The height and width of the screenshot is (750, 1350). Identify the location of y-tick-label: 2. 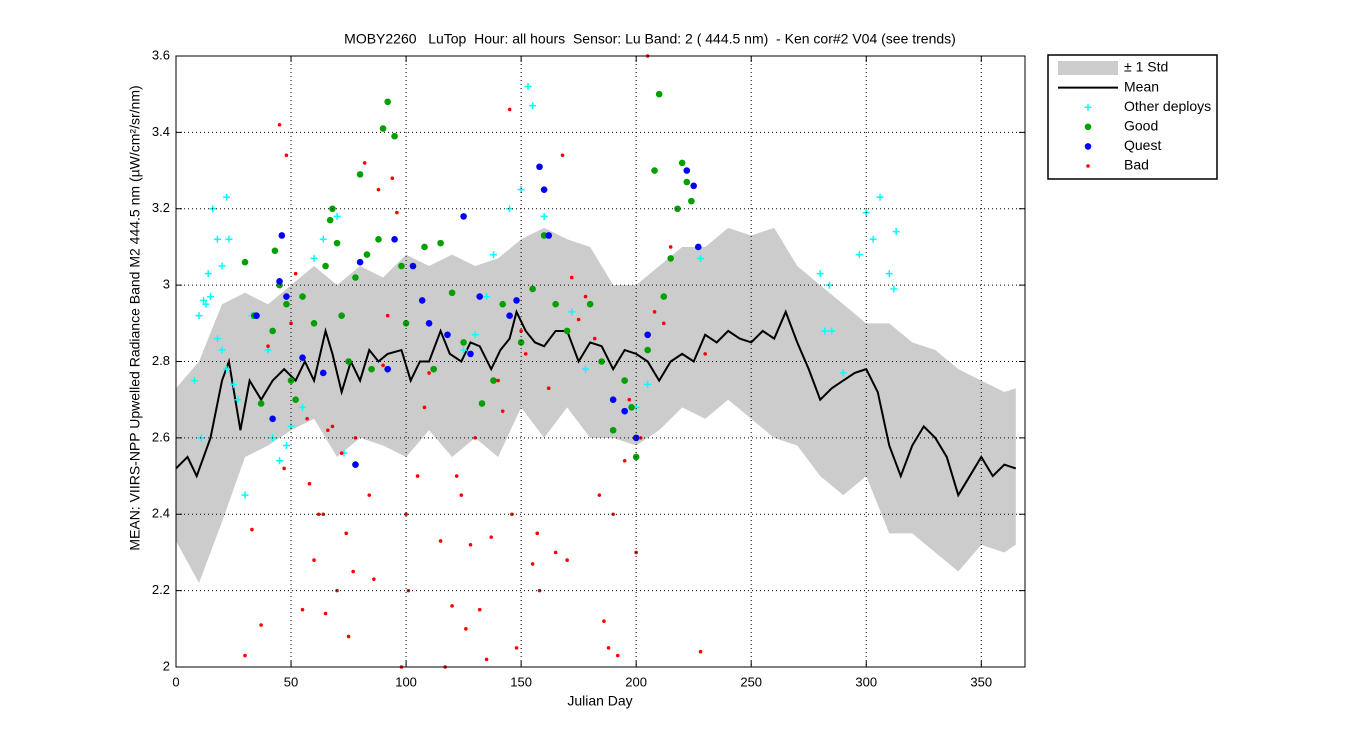
(166, 665).